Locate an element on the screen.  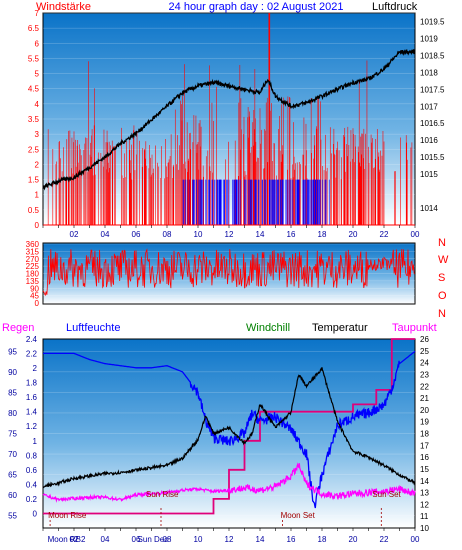
wind-direction-line is located at coordinates (228, 272).